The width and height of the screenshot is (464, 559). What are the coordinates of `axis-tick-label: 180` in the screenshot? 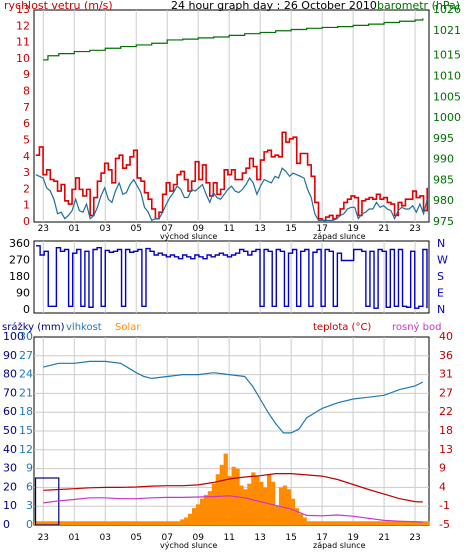 It's located at (19, 276).